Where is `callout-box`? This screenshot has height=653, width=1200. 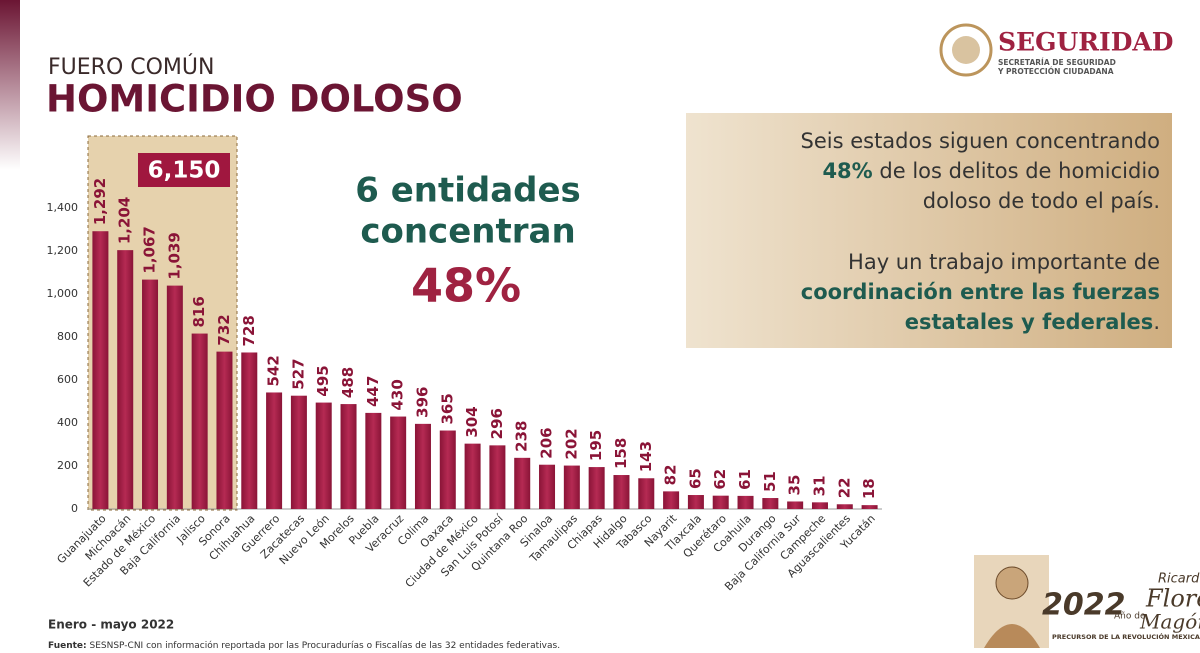
callout-box is located at coordinates (929, 230).